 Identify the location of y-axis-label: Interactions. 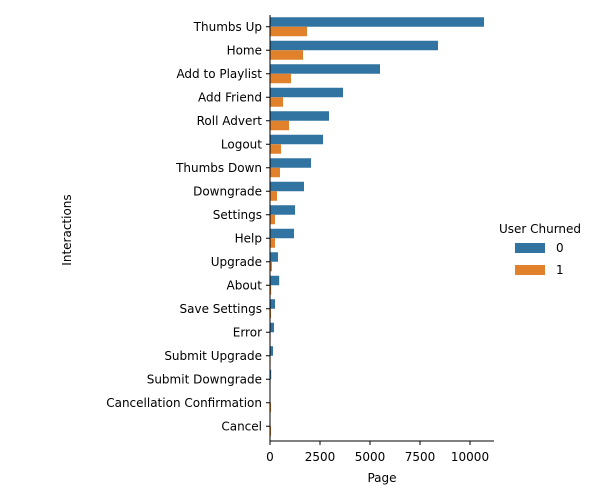
(67, 229).